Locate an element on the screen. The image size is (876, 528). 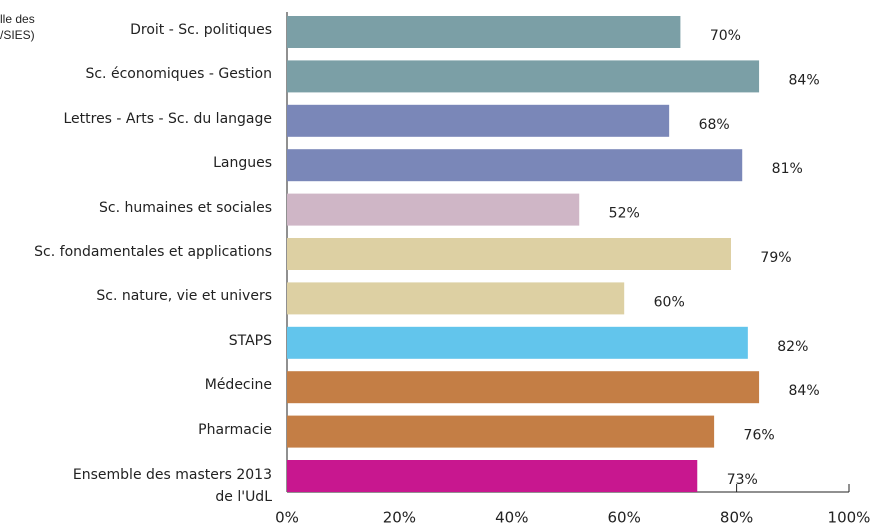
x-tick-label: 100% is located at coordinates (849, 518).